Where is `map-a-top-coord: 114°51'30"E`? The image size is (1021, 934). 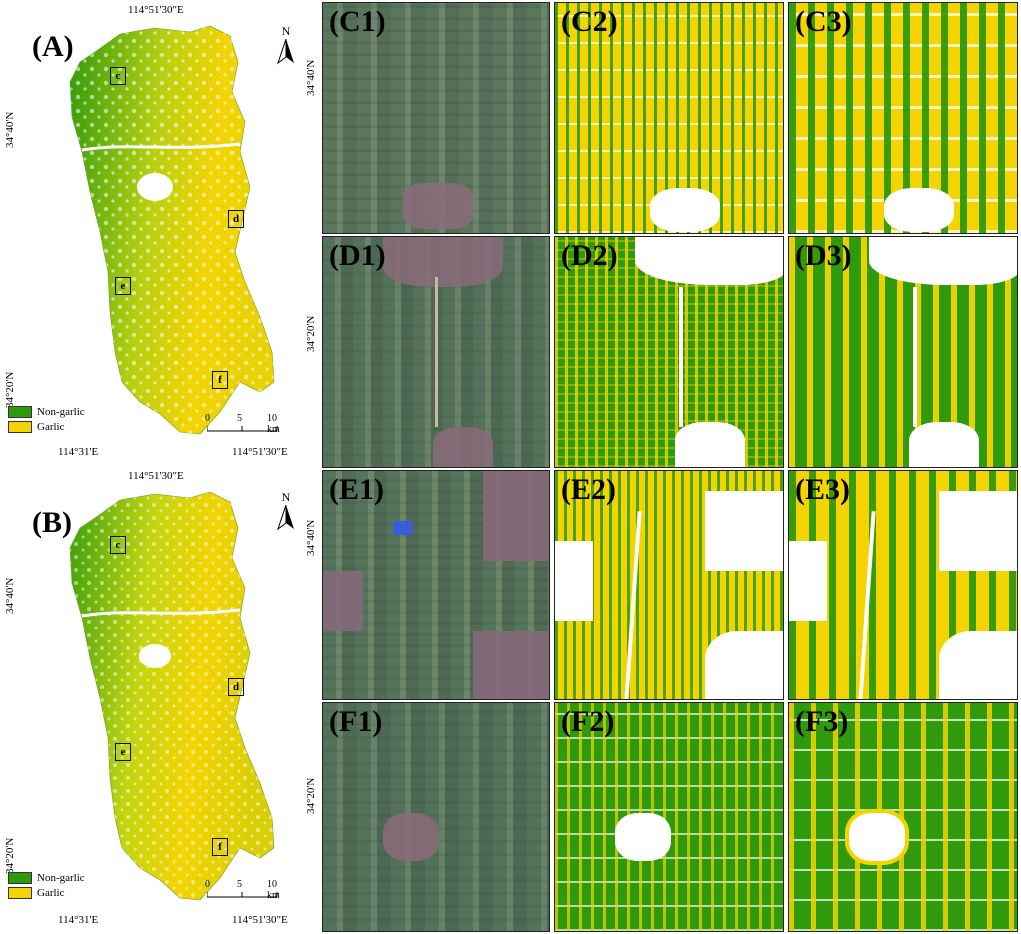
map-a-top-coord: 114°51'30"E is located at coordinates (156, 10).